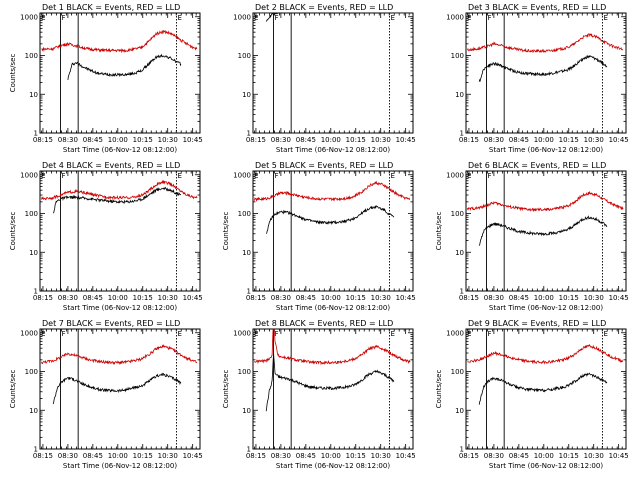 This screenshot has height=480, width=640. I want to click on panel-title: Det 8 BLACK = Events, RED = LLD, so click(324, 323).